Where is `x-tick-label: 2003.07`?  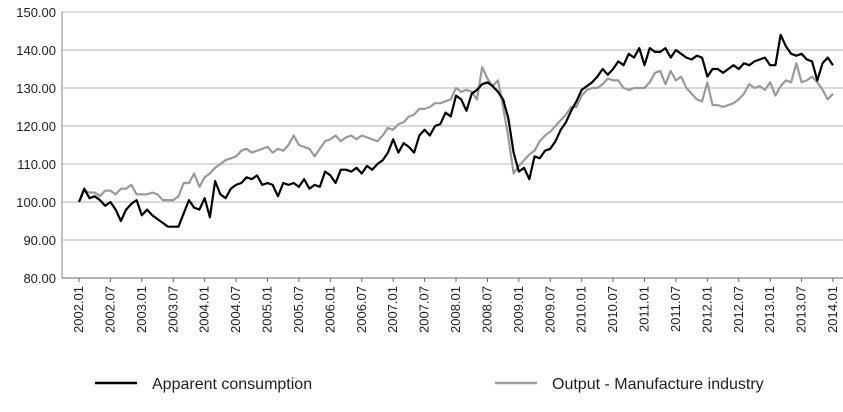 x-tick-label: 2003.07 is located at coordinates (172, 309).